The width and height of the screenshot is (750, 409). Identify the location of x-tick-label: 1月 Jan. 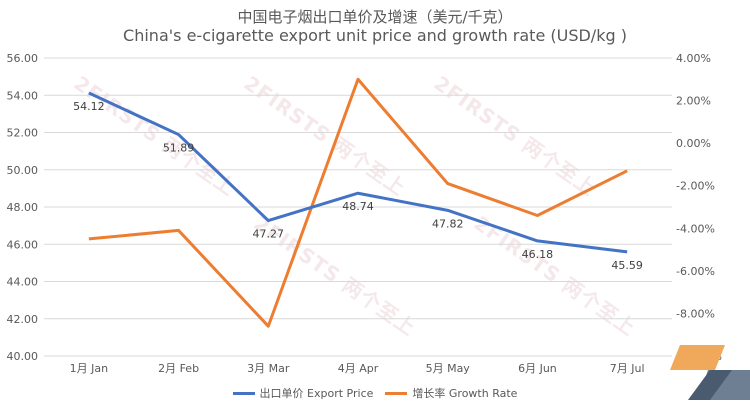
(89, 368).